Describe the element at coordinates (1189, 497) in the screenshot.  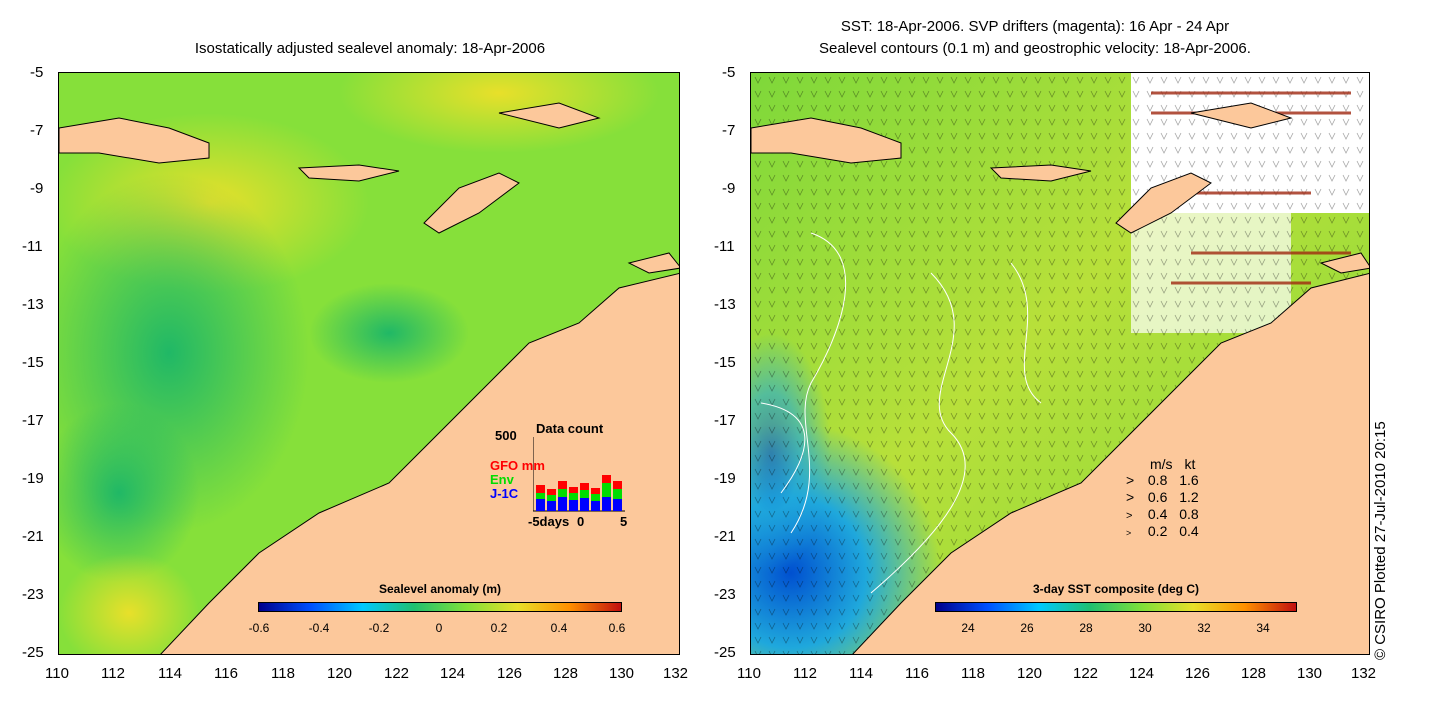
I see `velocity-kt: 1.2` at that location.